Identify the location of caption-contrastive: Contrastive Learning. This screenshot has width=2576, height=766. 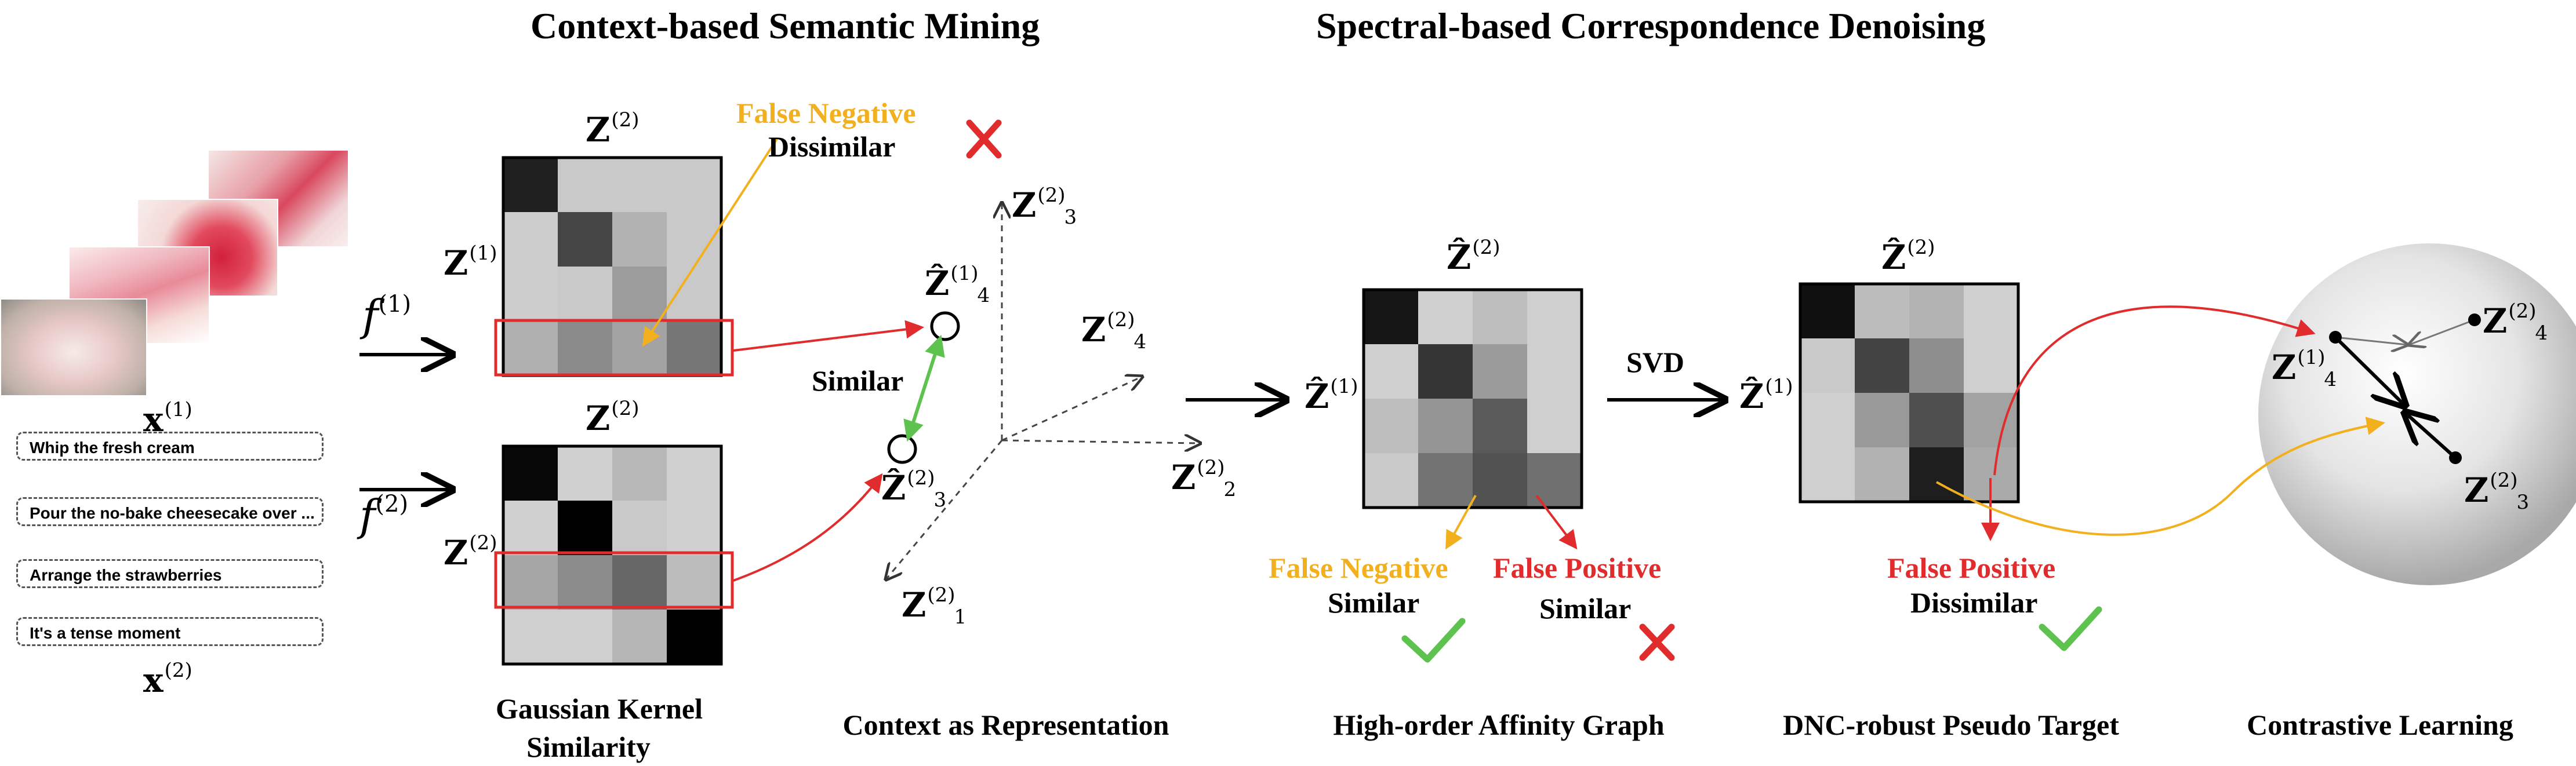
(2380, 725).